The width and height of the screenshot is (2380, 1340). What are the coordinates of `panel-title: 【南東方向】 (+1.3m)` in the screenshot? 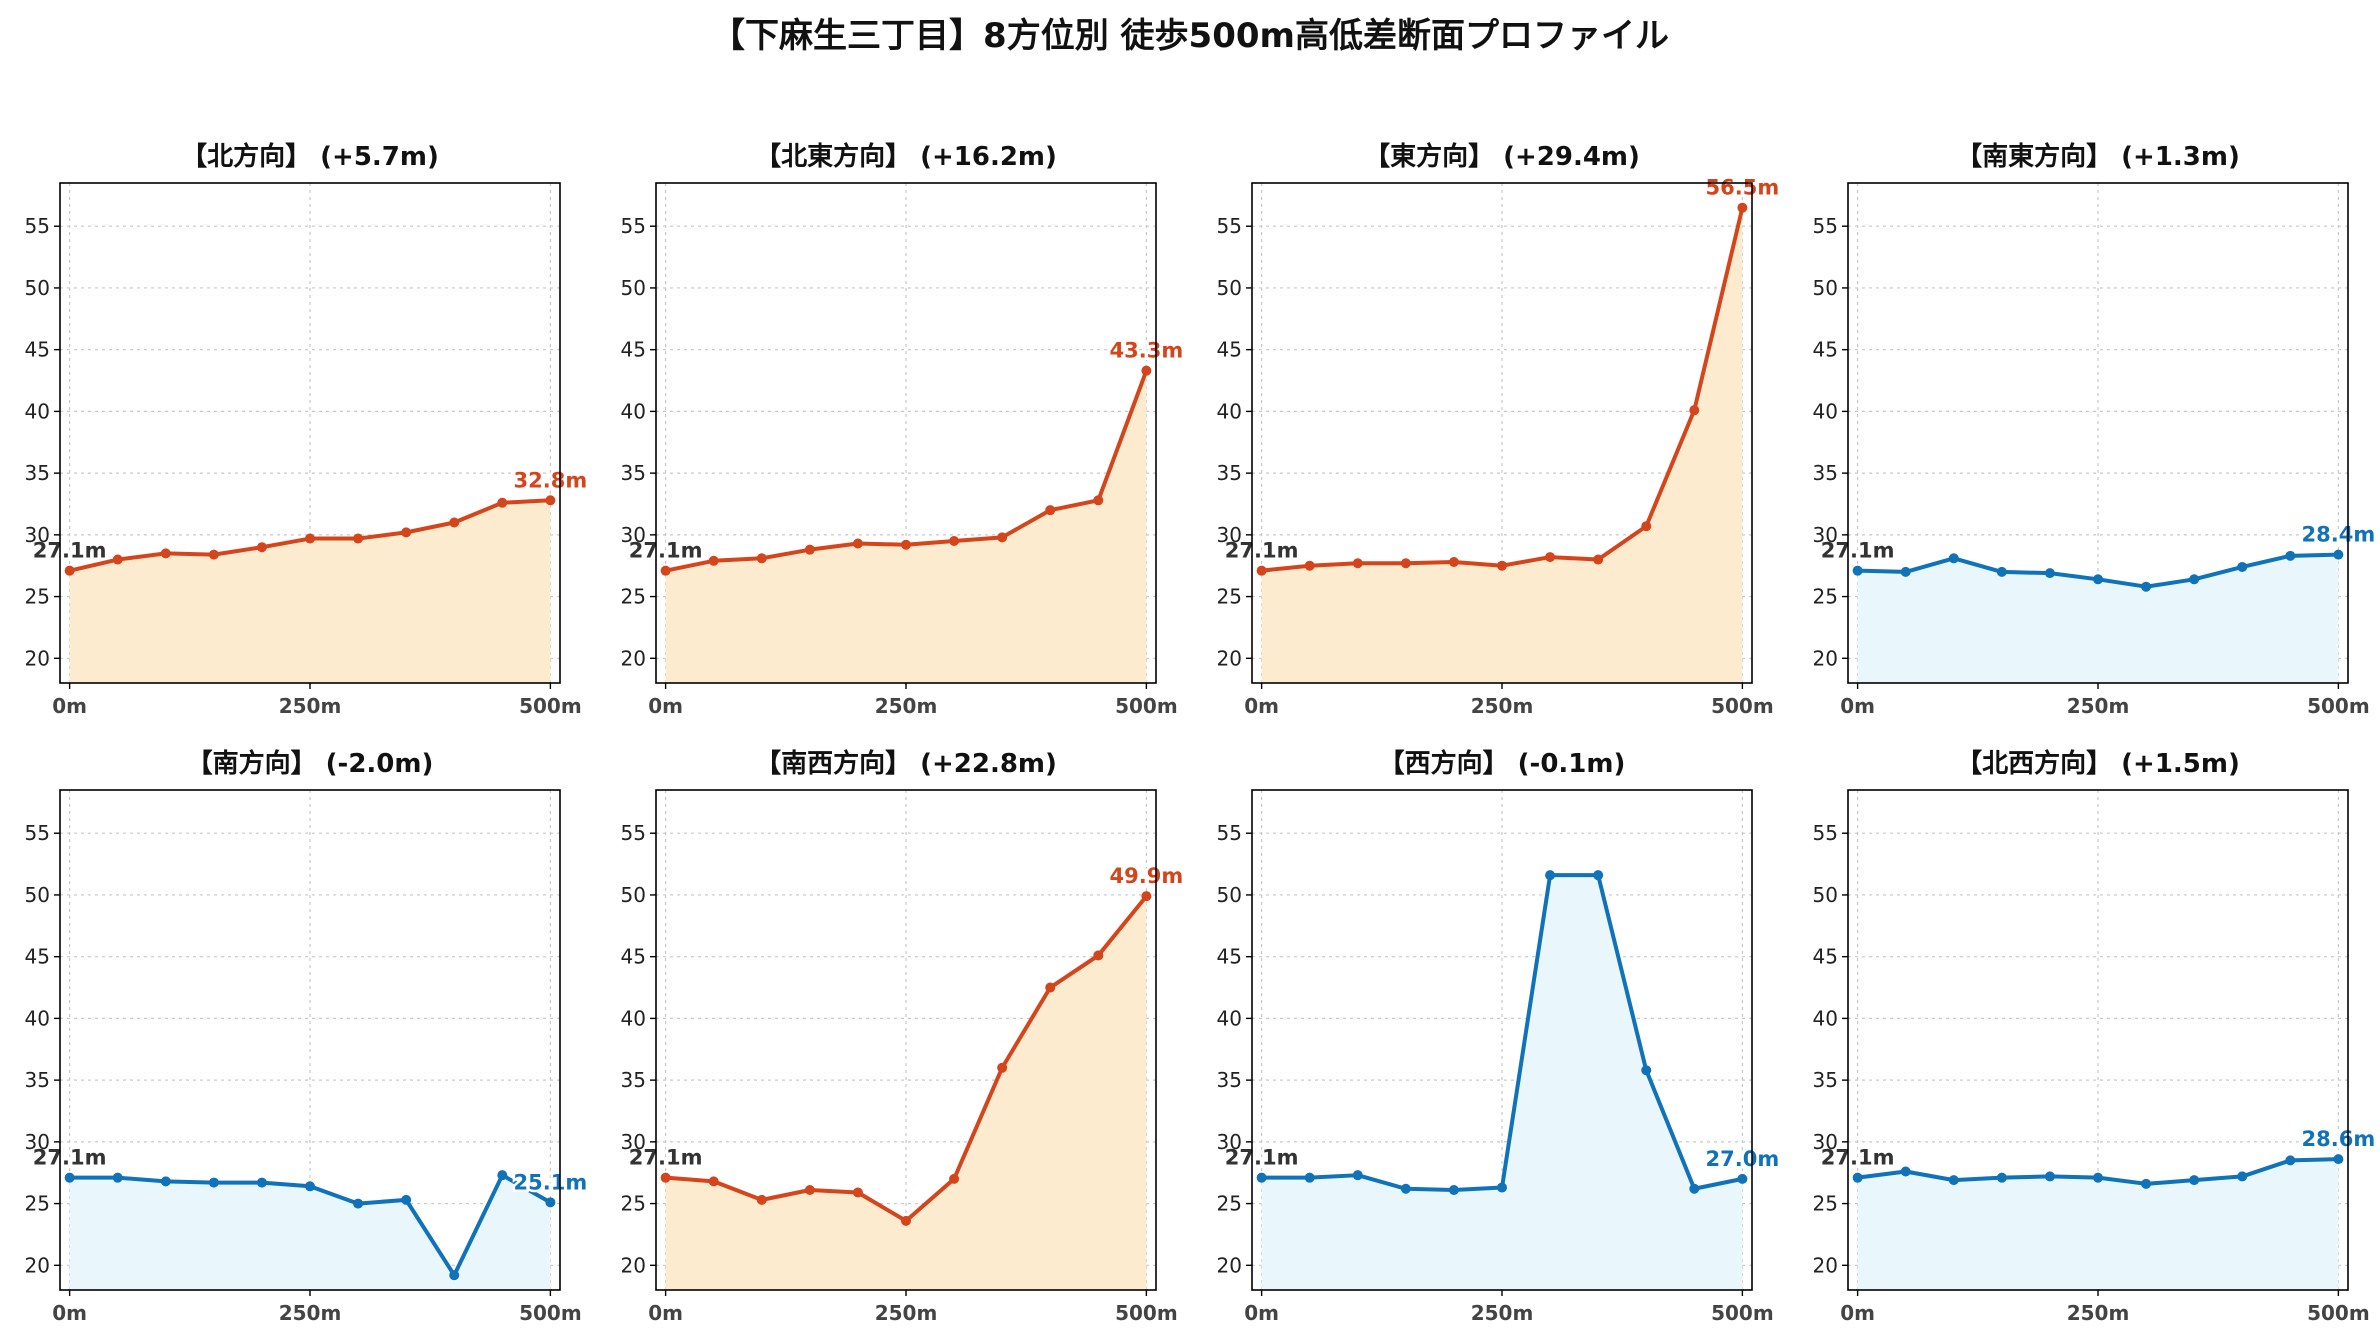 It's located at (2098, 156).